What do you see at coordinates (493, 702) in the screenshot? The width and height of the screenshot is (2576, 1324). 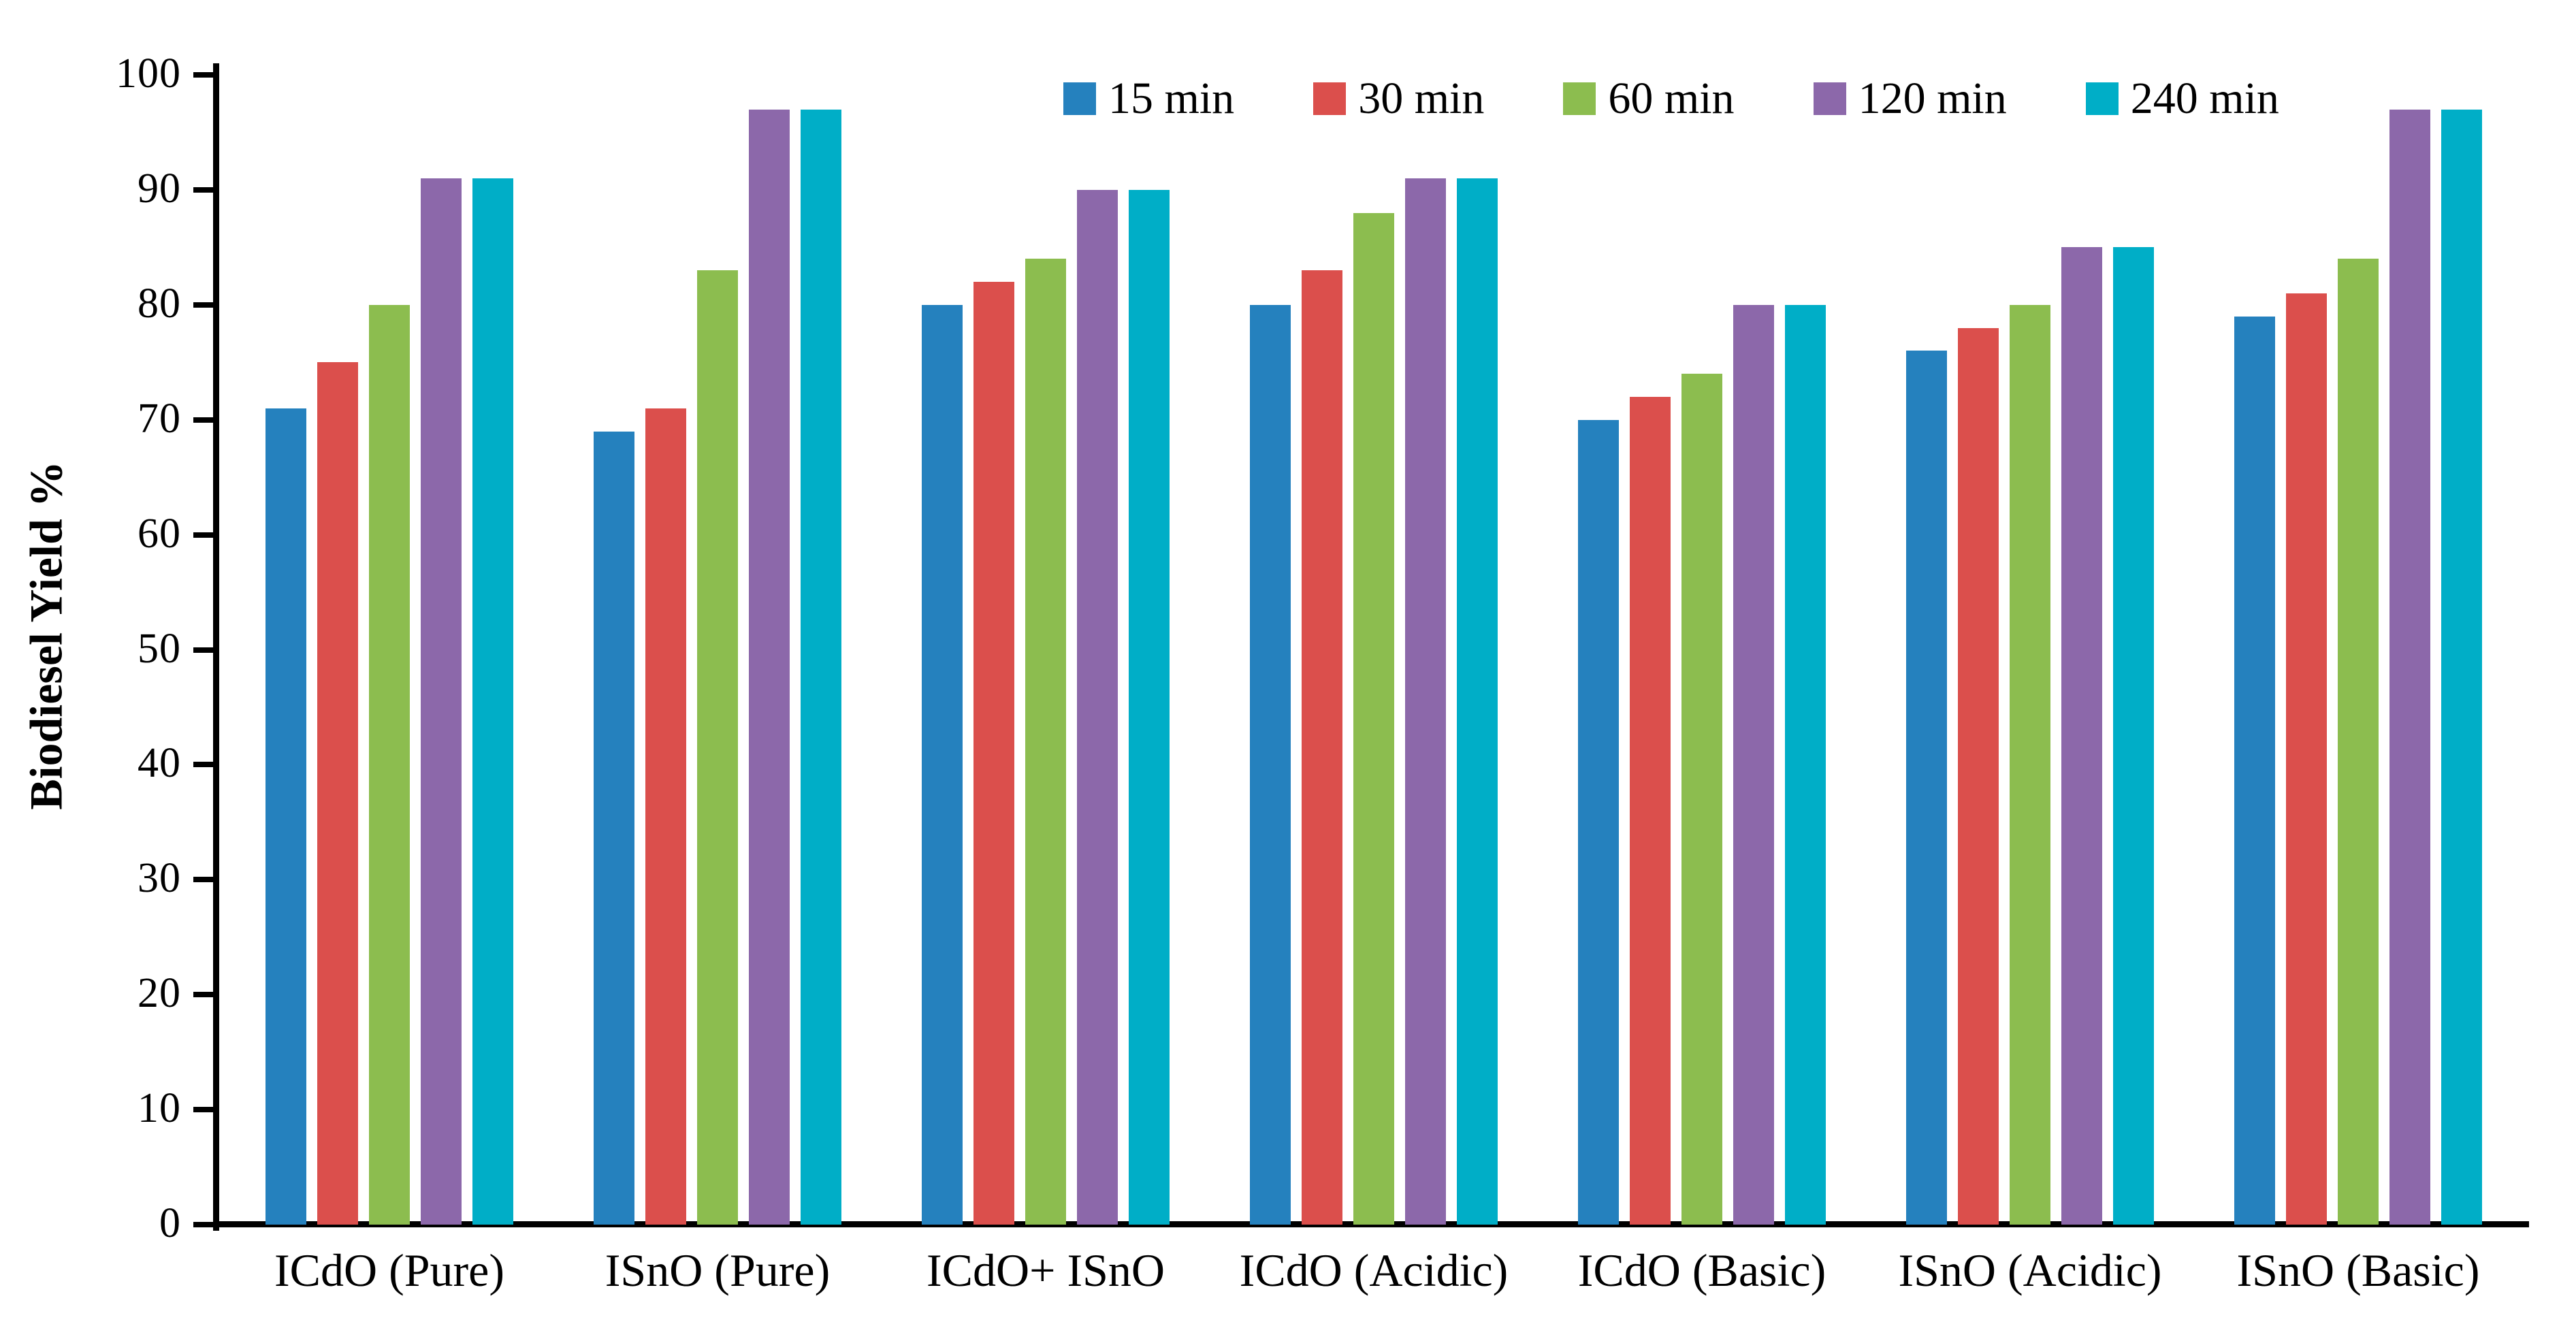 I see `bar-icdo-pure-240-min` at bounding box center [493, 702].